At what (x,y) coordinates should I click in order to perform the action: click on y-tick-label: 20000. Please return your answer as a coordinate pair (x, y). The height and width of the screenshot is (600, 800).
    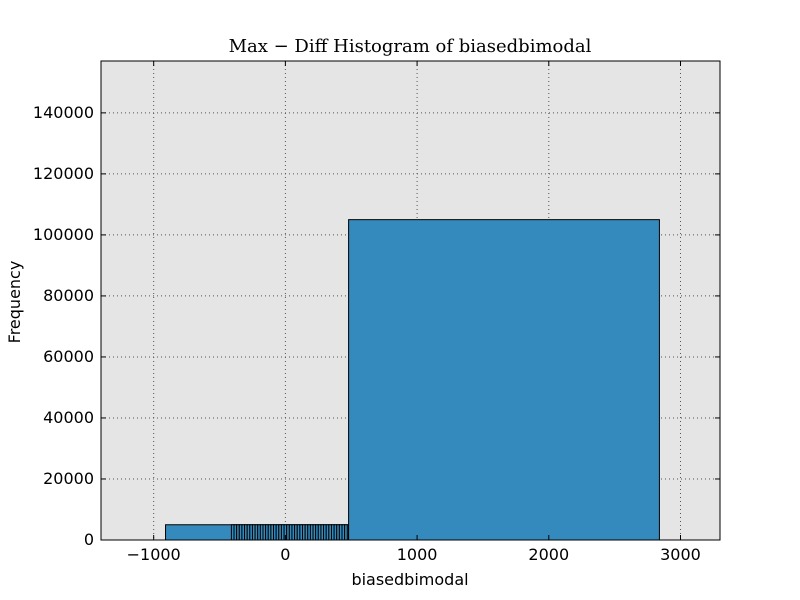
    Looking at the image, I should click on (68, 478).